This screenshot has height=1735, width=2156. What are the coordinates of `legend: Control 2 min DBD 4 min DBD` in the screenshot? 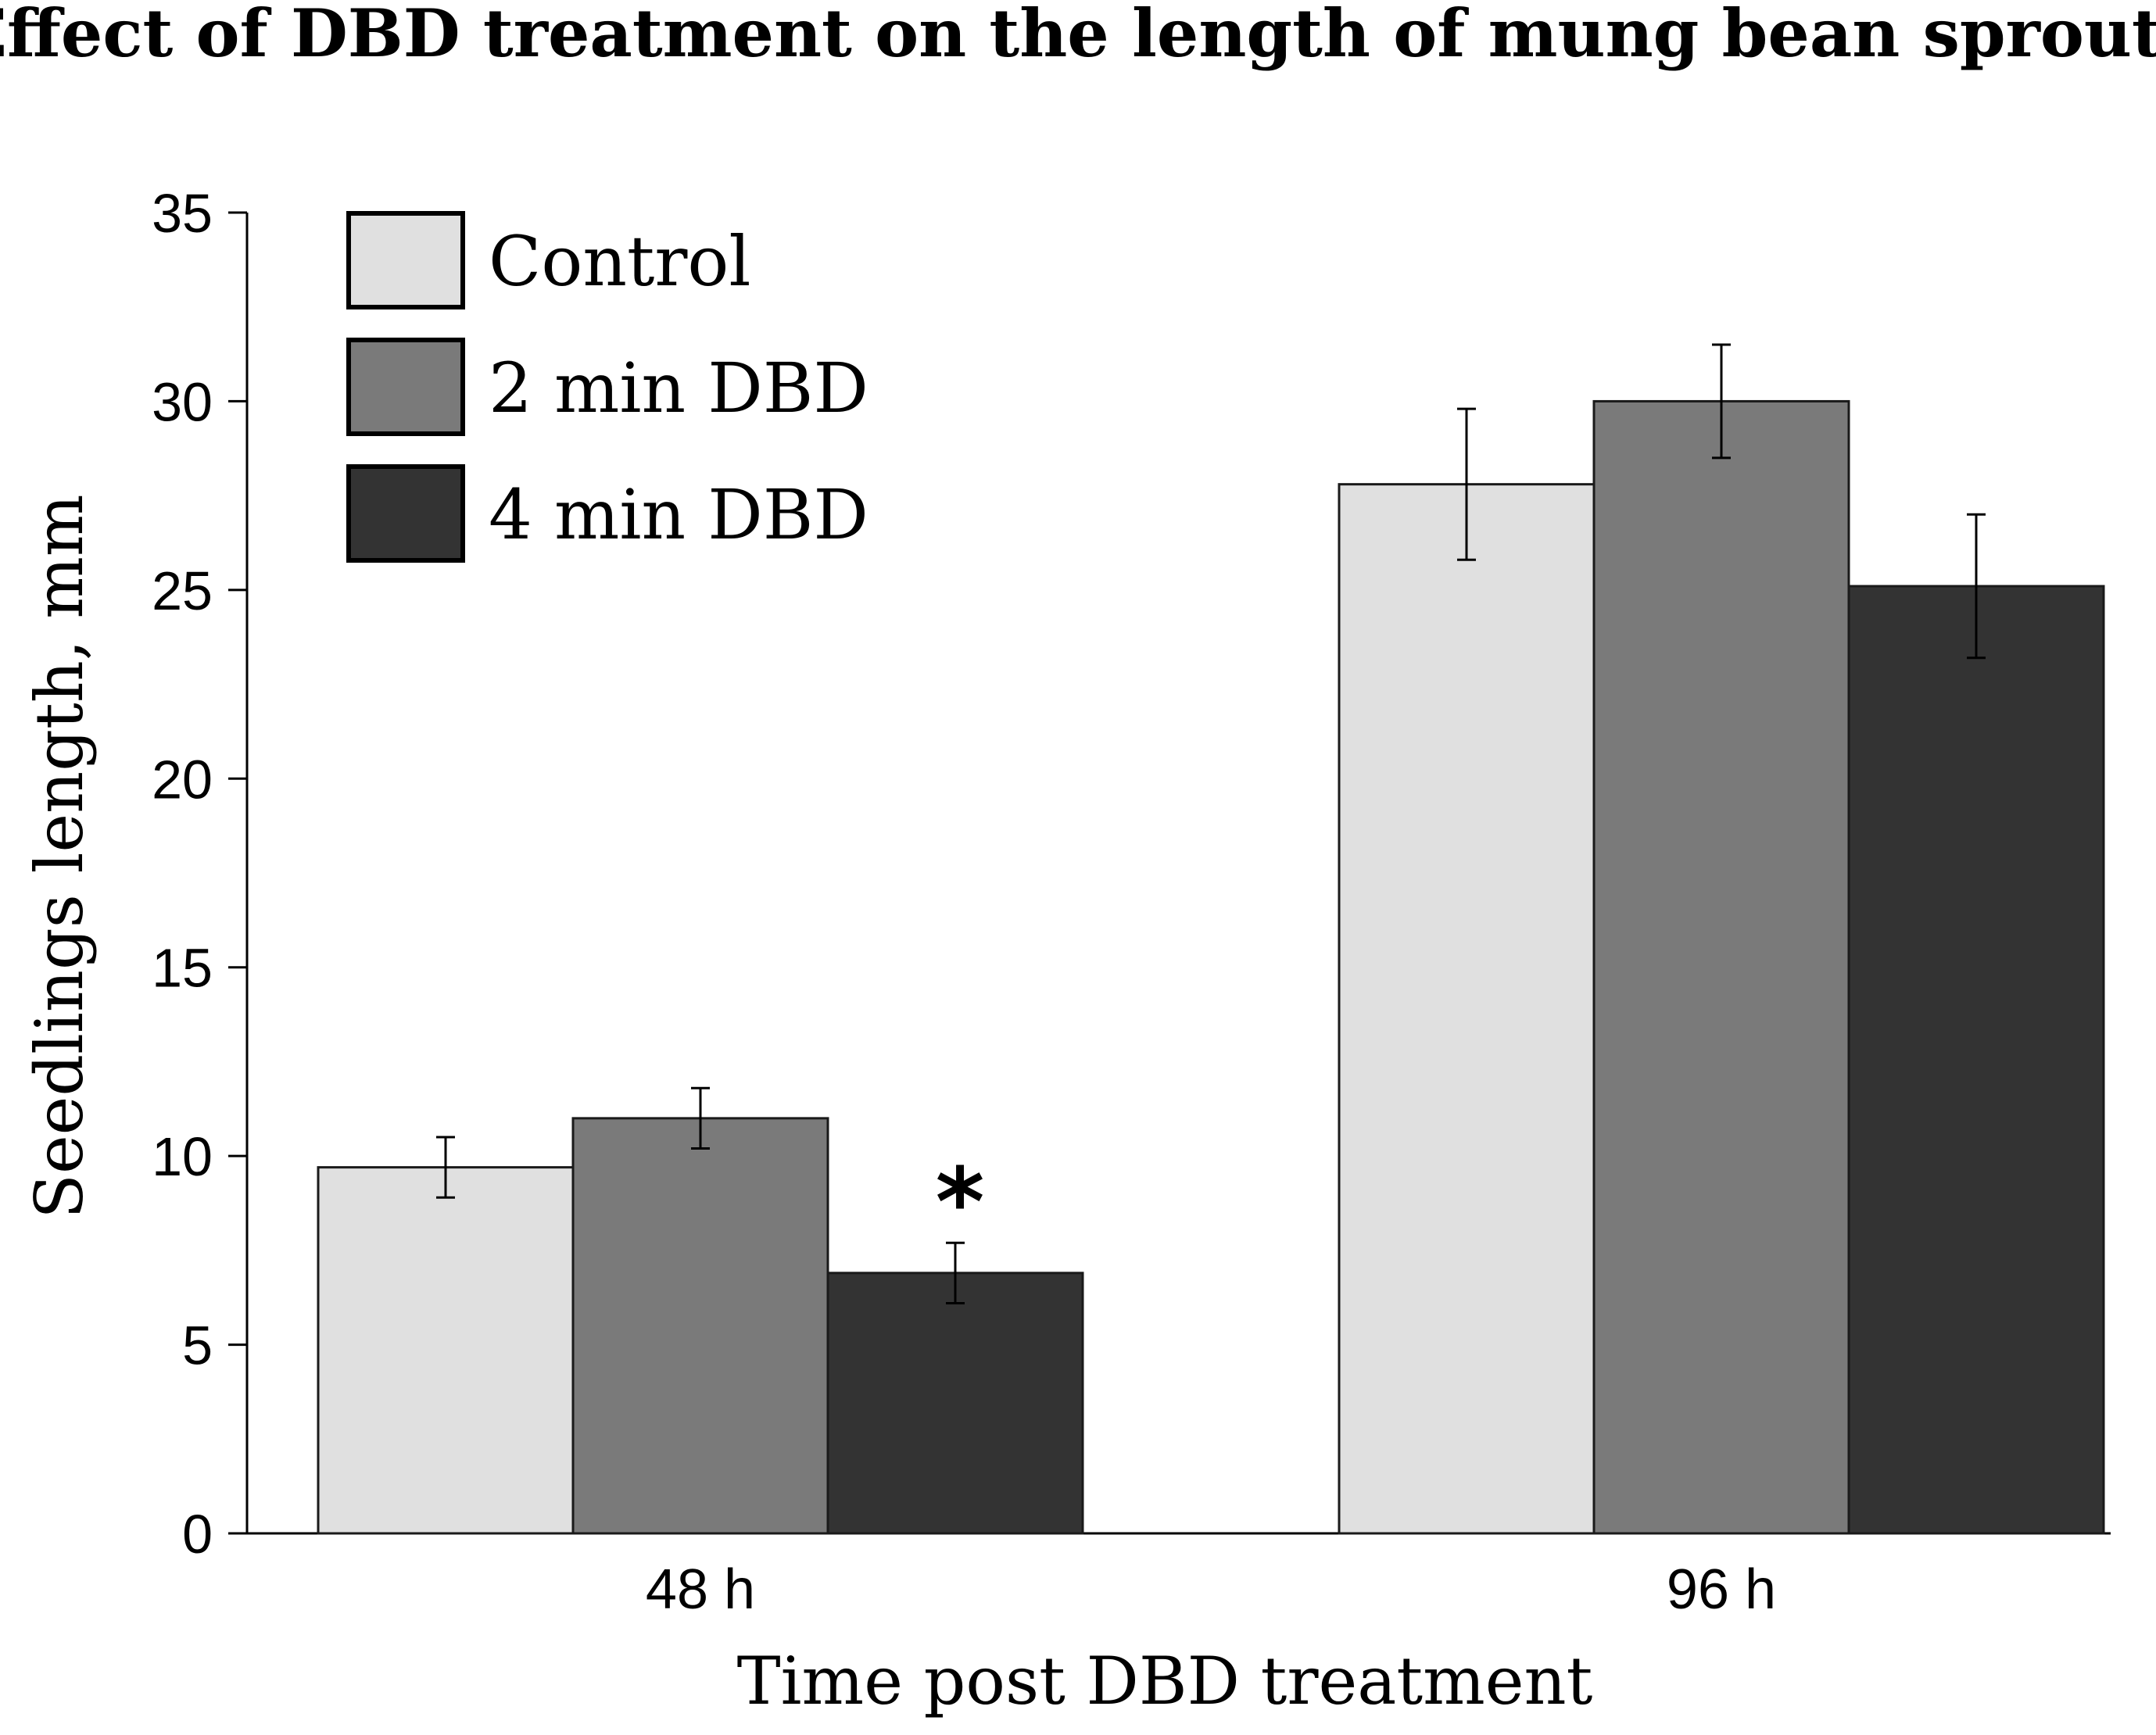 It's located at (607, 387).